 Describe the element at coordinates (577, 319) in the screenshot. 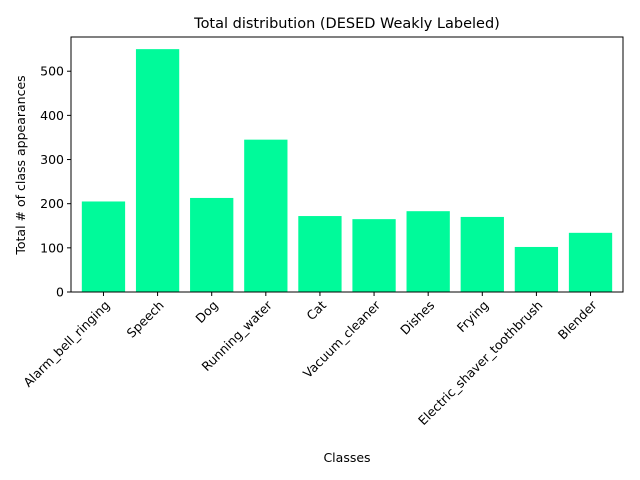

I see `x-tick-label-blender: Blender` at that location.